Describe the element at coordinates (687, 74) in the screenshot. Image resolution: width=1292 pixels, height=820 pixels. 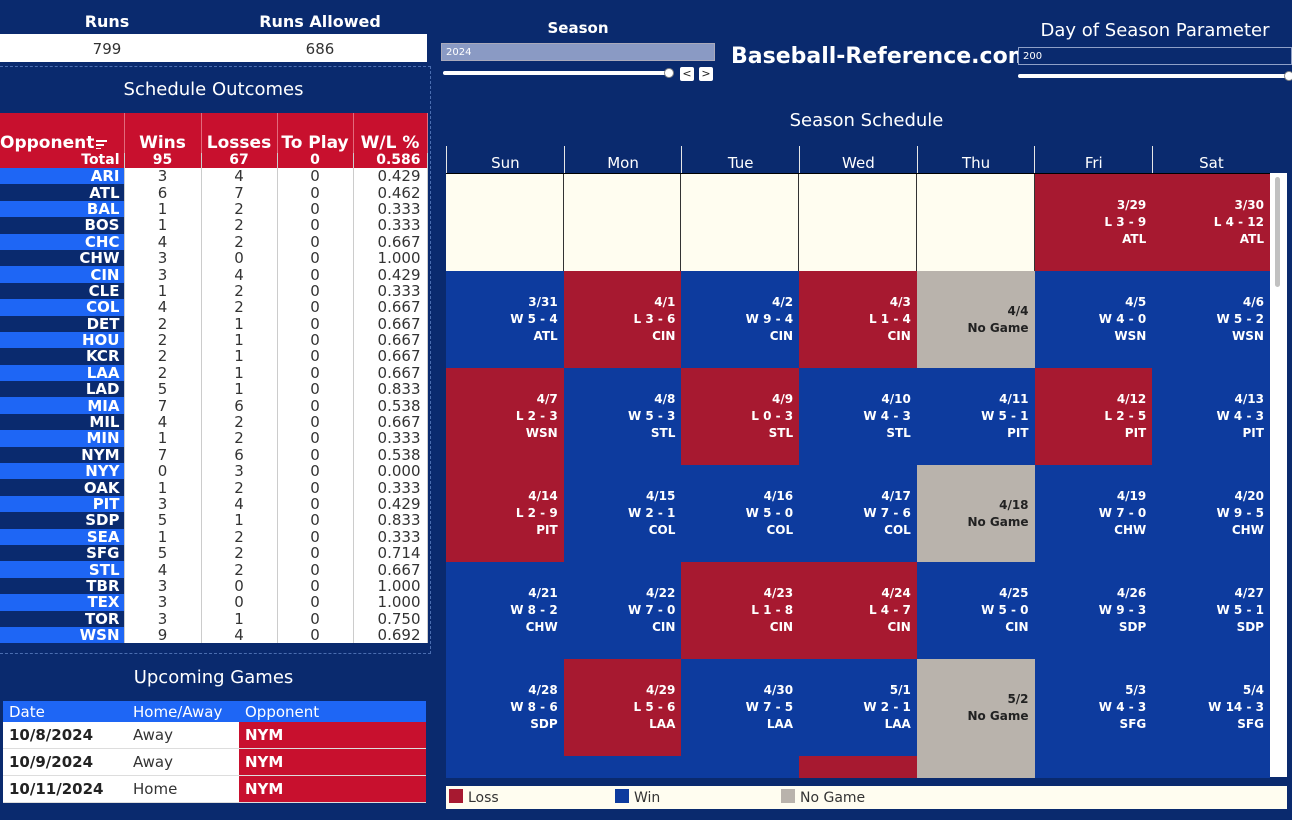
I see `season-prev-button: <` at that location.